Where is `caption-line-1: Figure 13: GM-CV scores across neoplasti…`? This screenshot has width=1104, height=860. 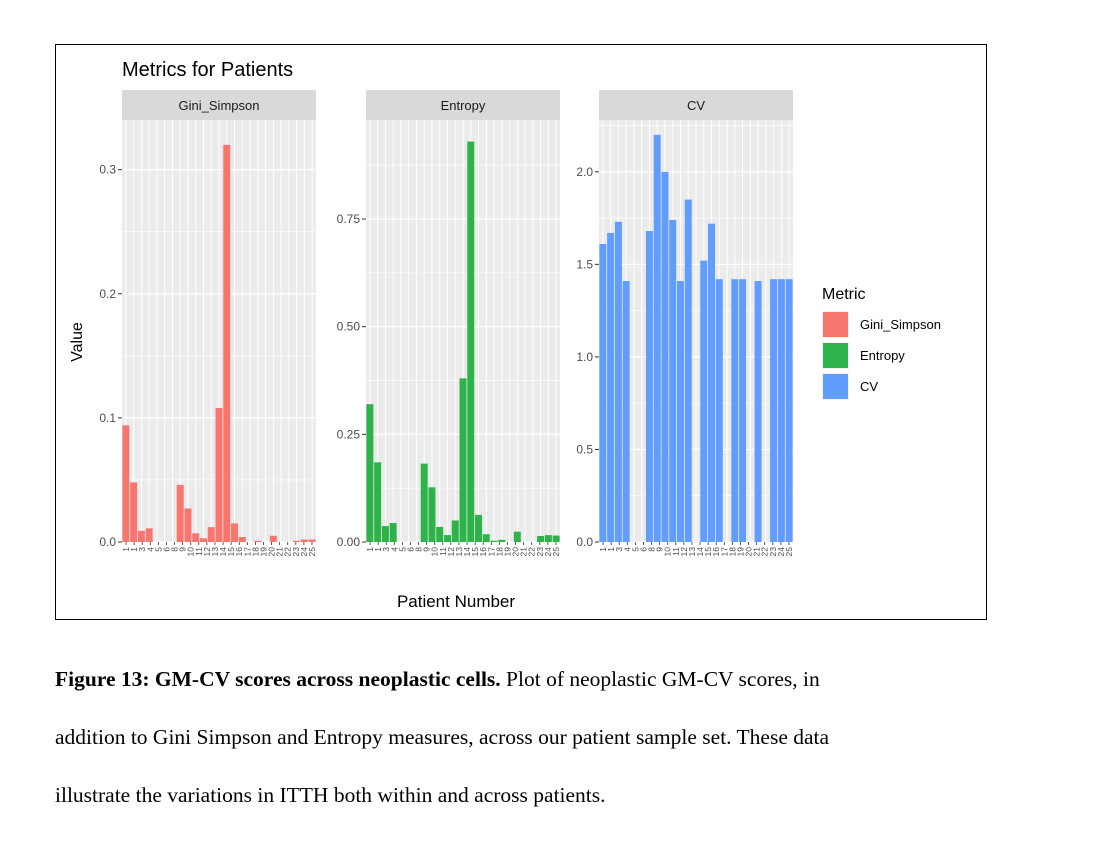 caption-line-1: Figure 13: GM-CV scores across neoplasti… is located at coordinates (555, 679).